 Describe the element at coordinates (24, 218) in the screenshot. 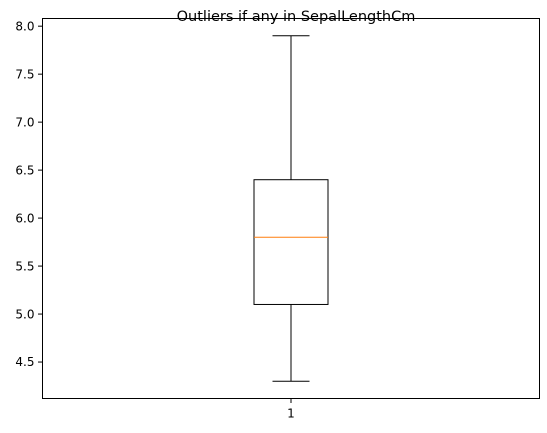

I see `y-tick-label: 6.0` at that location.